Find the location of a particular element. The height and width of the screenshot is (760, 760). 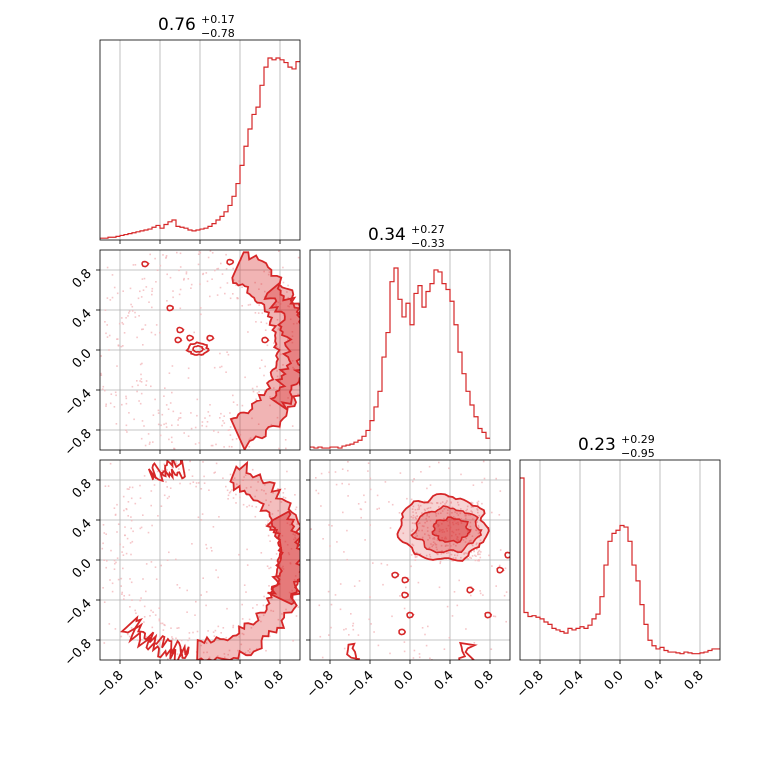

y-tick-label: −0.4 is located at coordinates (78, 402).